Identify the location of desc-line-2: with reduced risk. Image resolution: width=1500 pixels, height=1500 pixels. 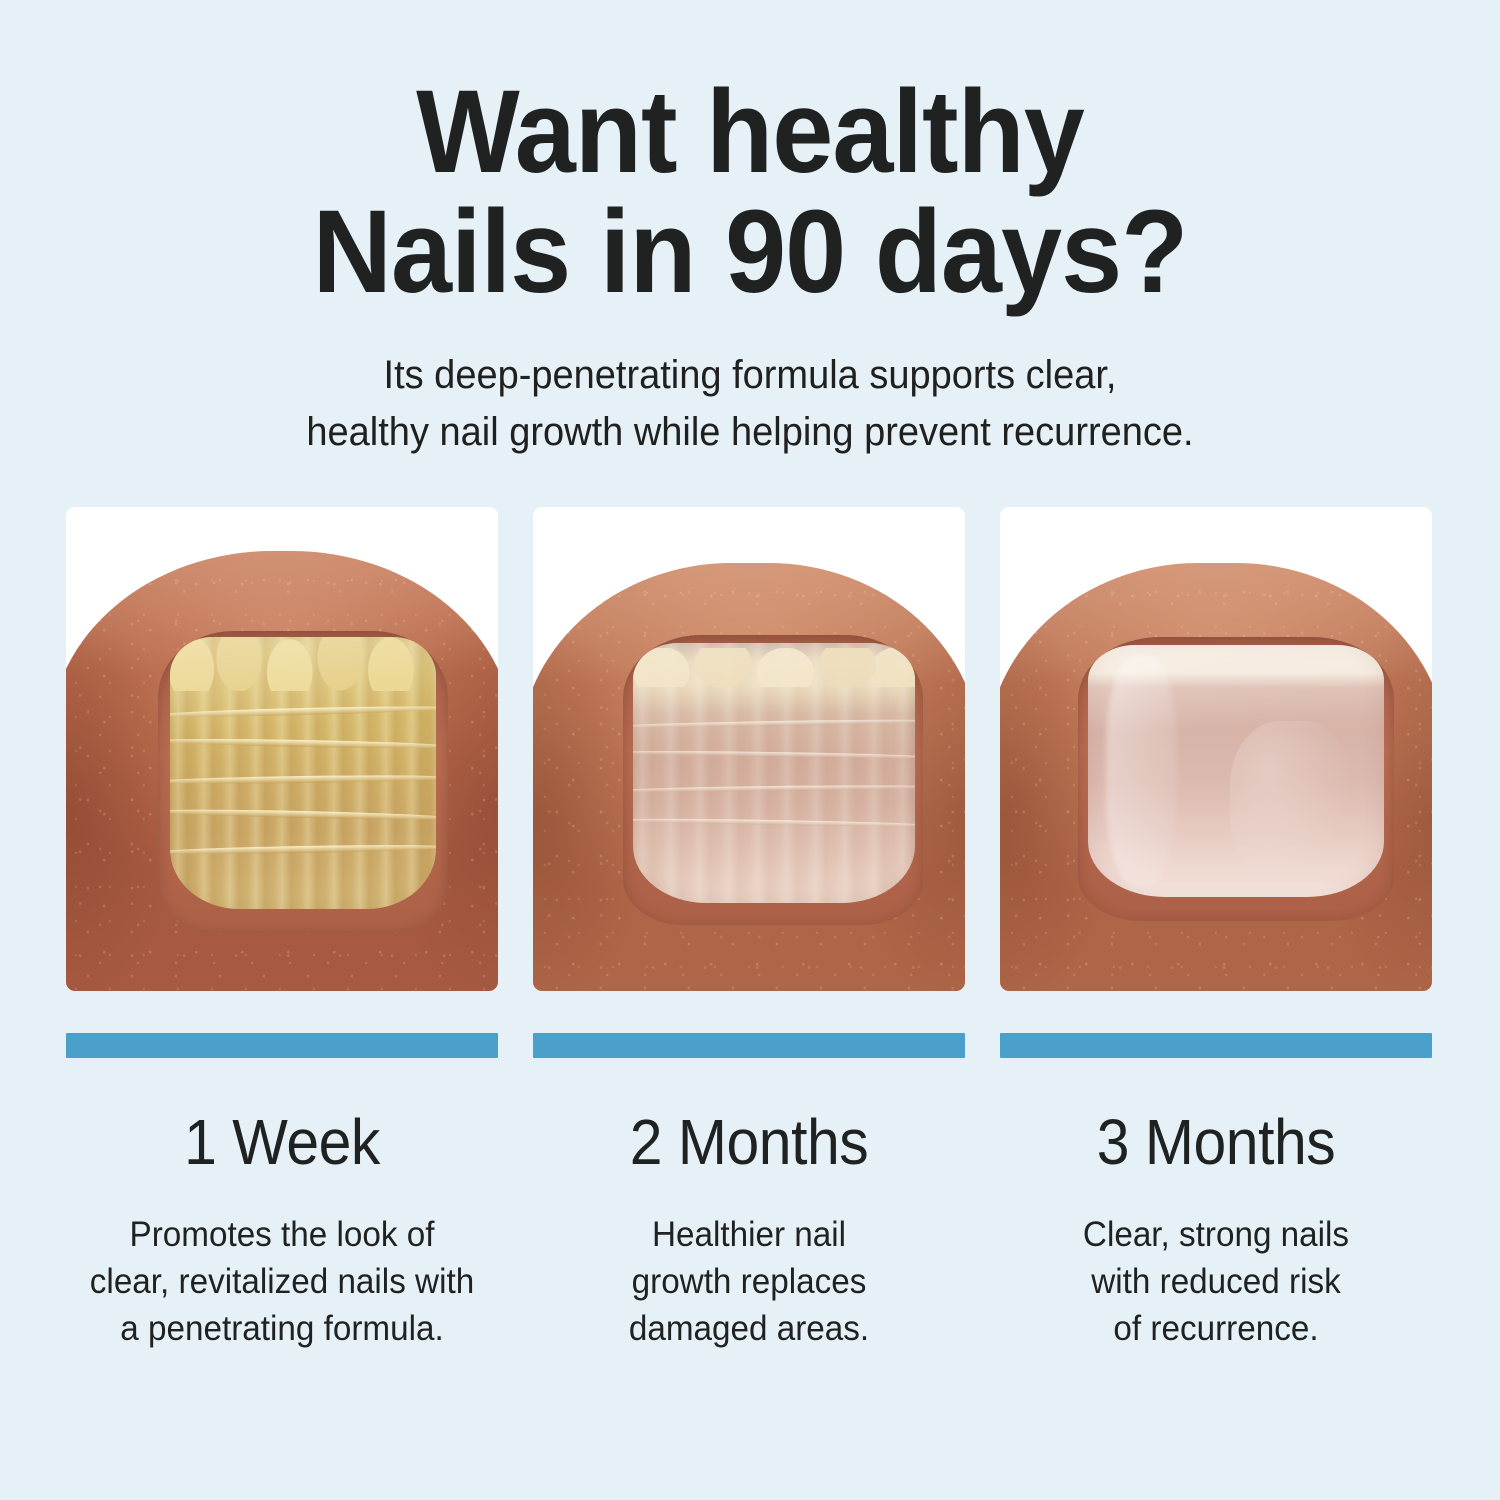
(1216, 1281).